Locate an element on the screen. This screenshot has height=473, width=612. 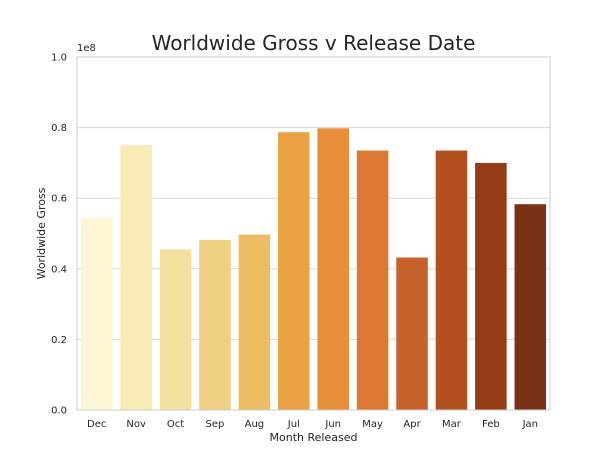
y-tick-labels: 0.0 0.2 0.4 0.6 0.8 1.0 is located at coordinates (59, 235).